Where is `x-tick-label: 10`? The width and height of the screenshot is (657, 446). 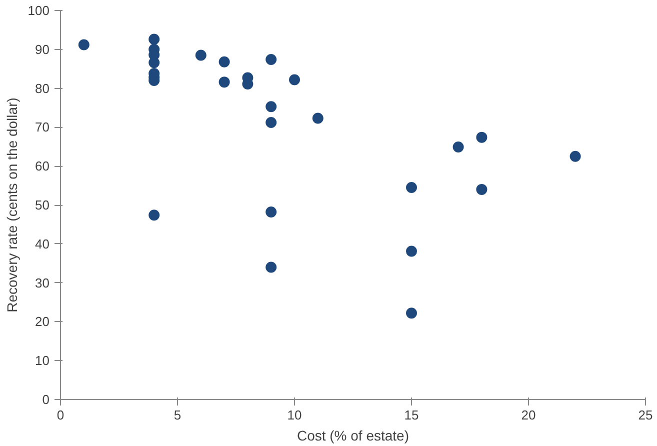
x-tick-label: 10 is located at coordinates (294, 415).